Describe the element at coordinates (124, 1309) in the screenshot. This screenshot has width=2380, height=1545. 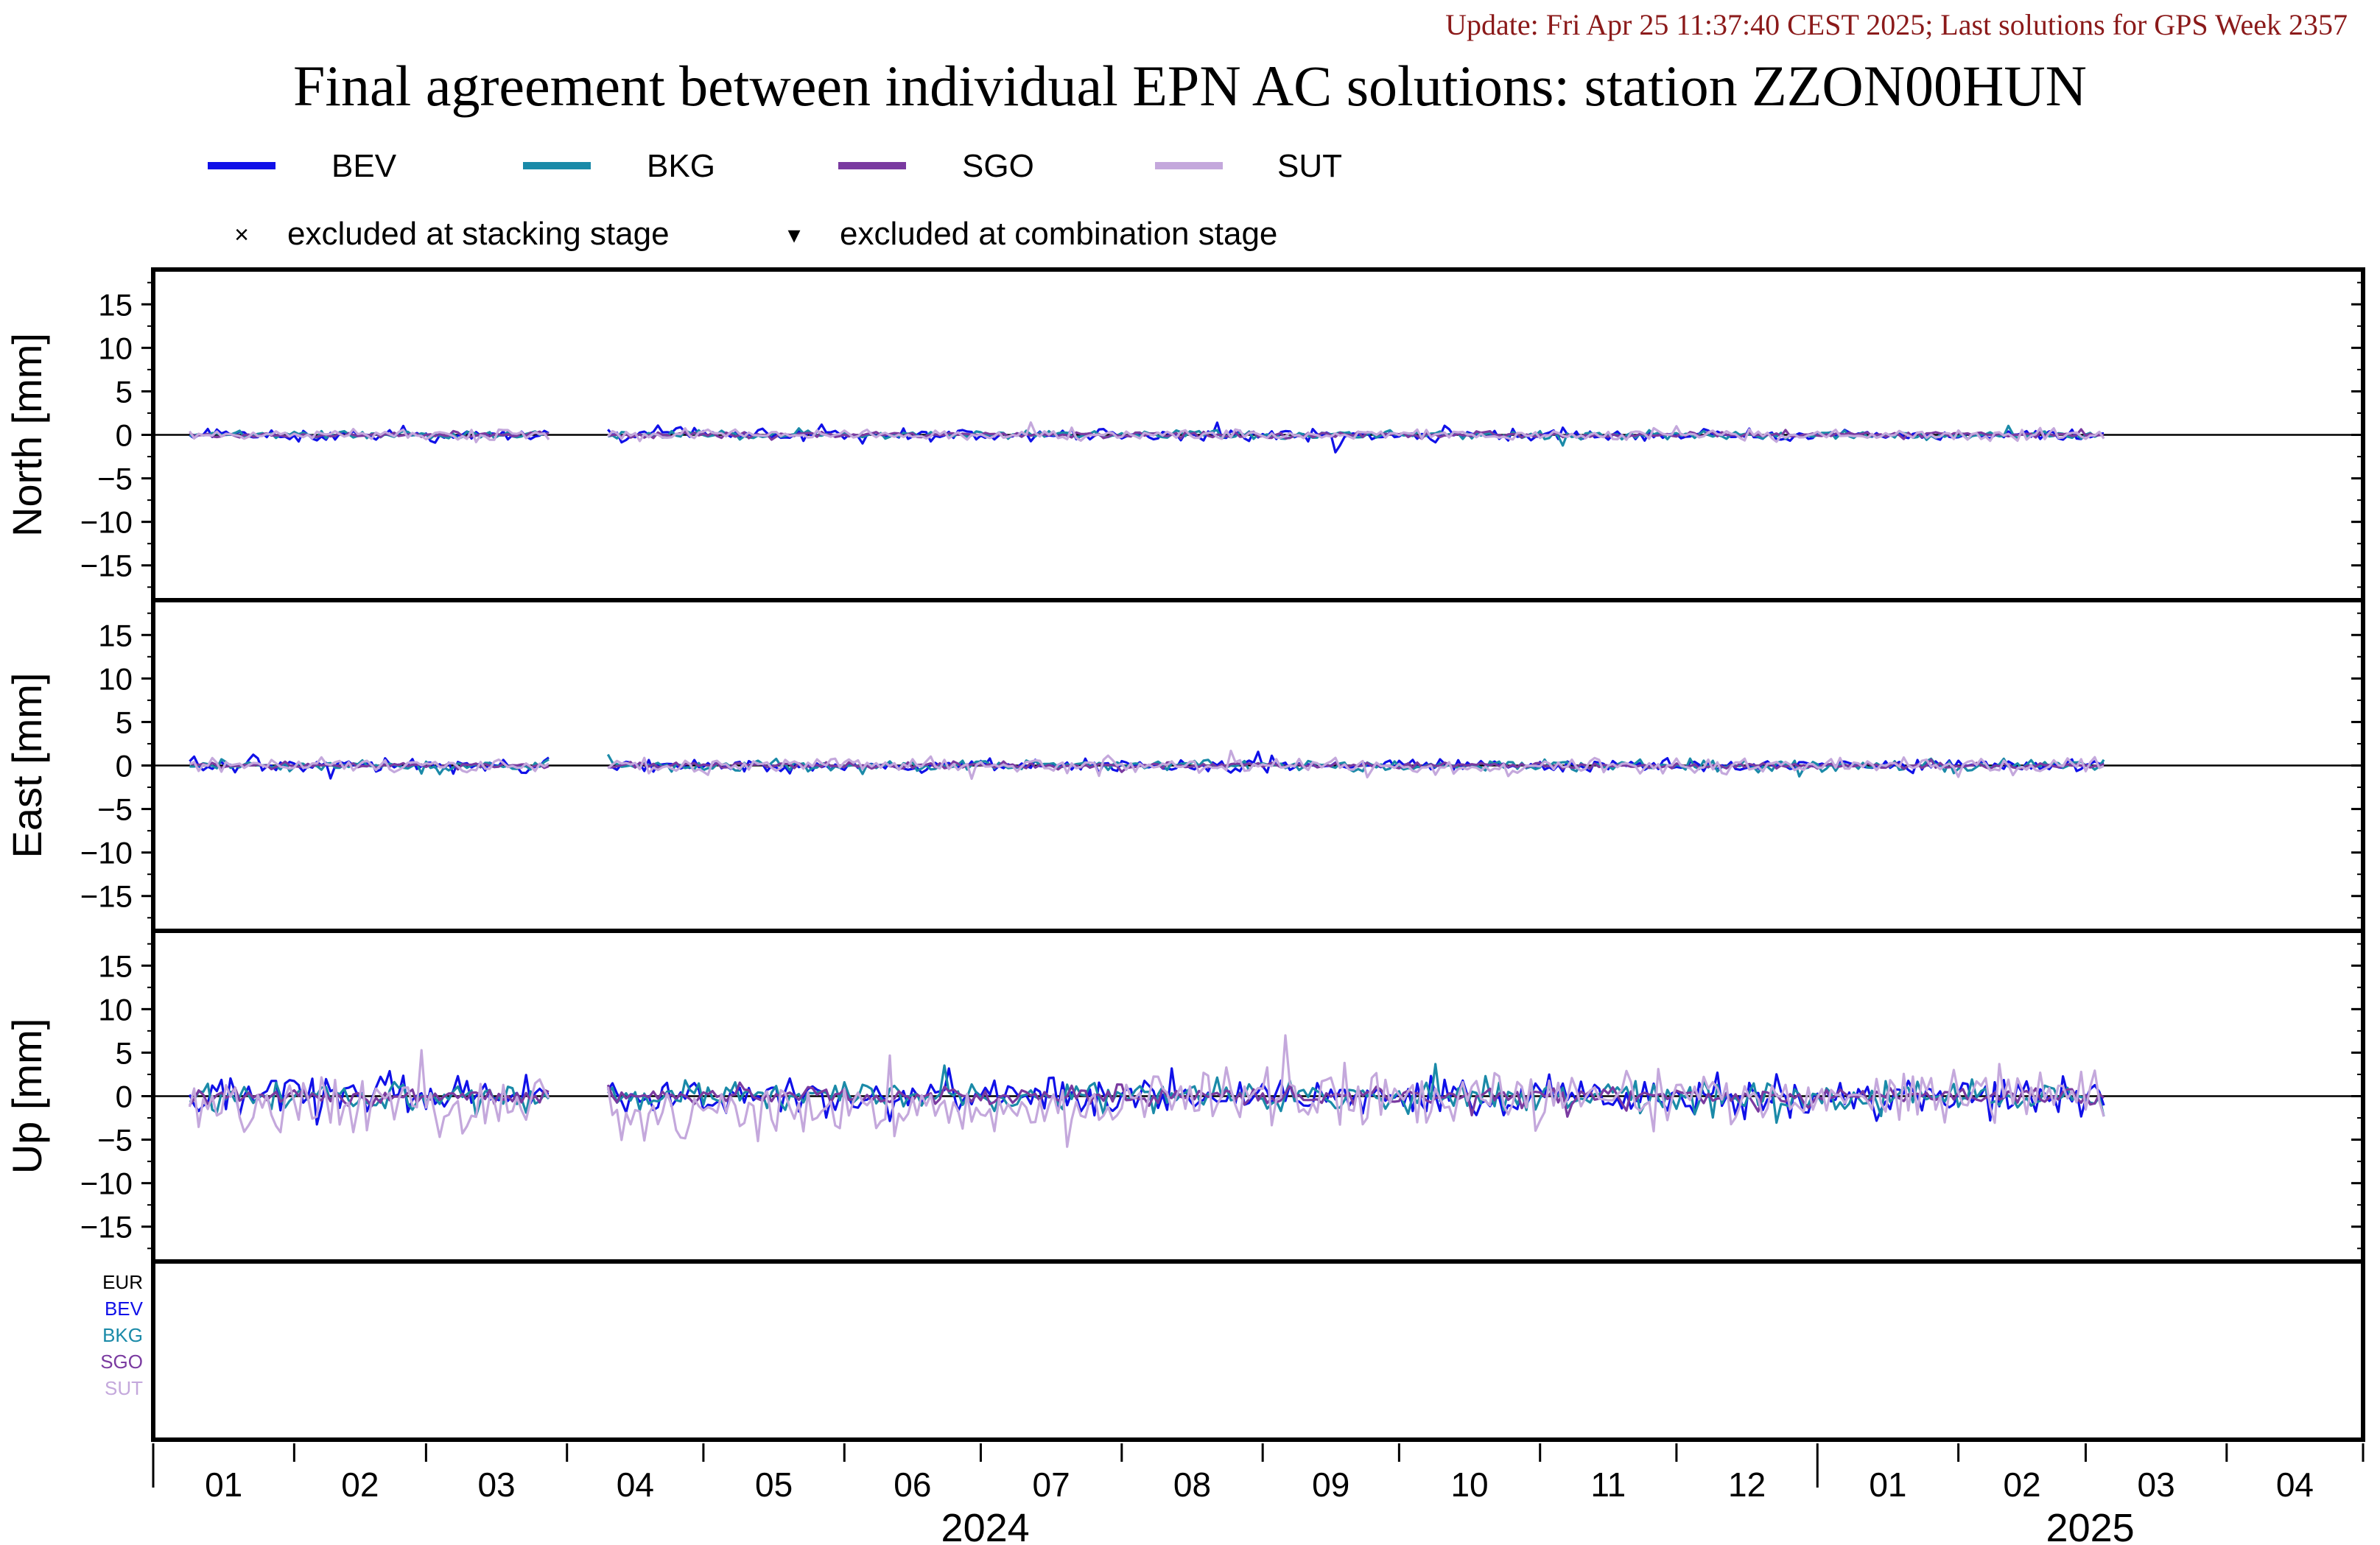
I see `availability-label-bev: BEV` at that location.